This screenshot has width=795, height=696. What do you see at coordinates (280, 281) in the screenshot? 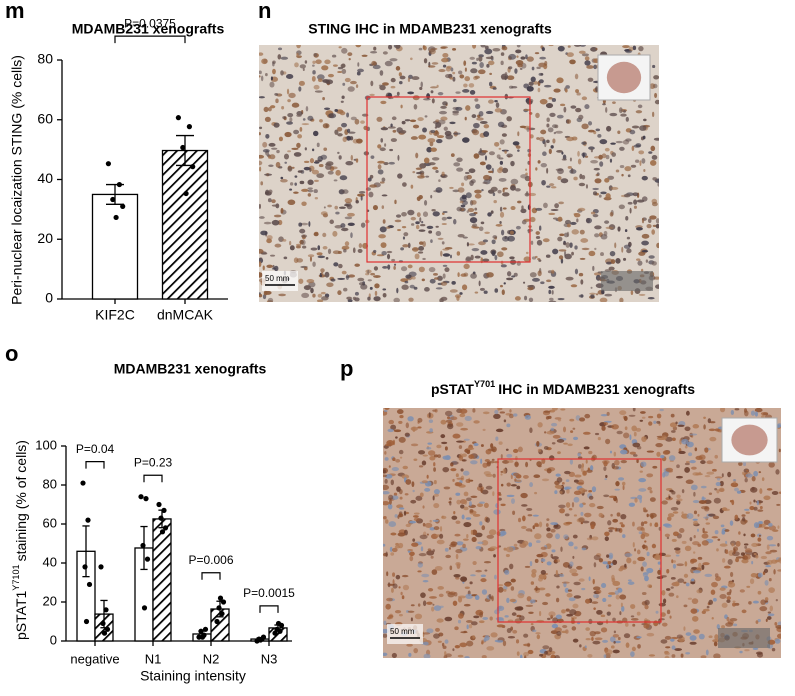
I see `scale-bar-box` at bounding box center [280, 281].